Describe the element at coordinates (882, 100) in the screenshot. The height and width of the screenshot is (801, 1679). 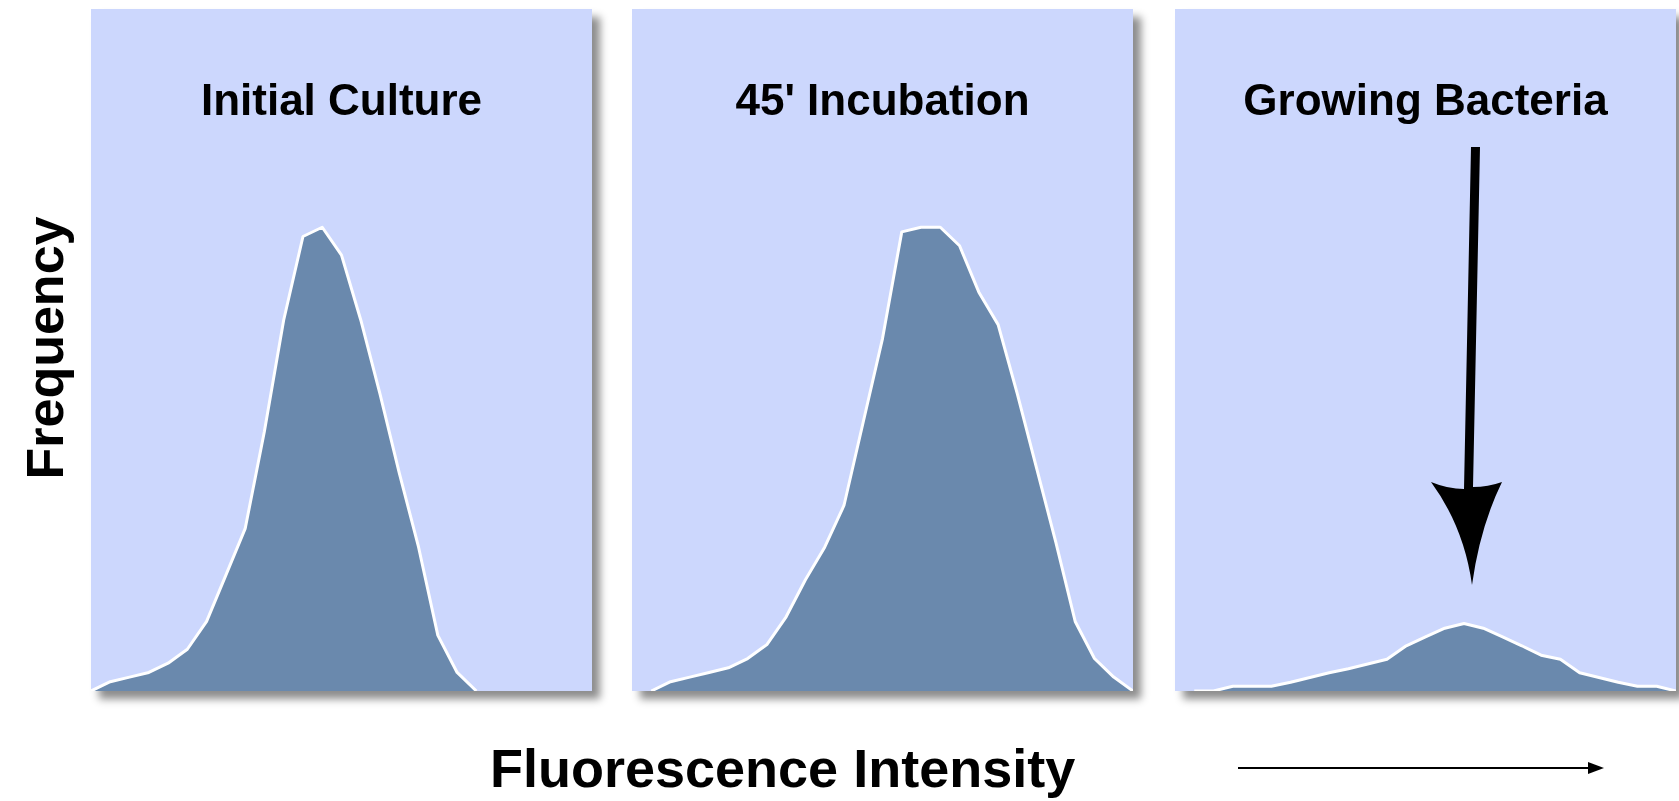
I see `chart-title: 45' Incubation` at that location.